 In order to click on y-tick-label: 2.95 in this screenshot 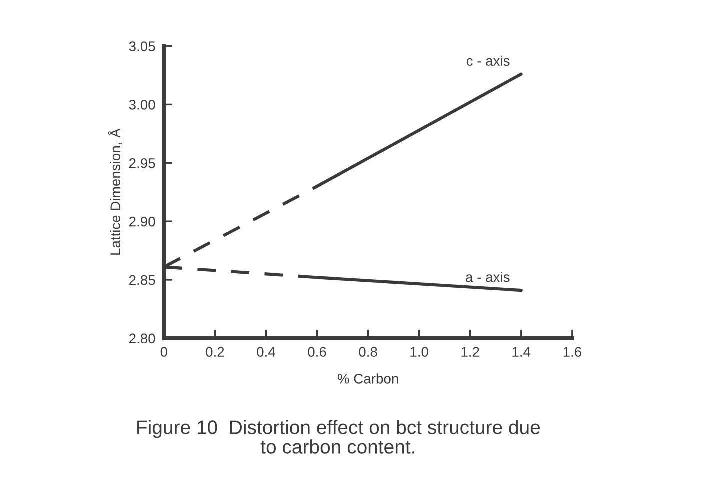, I will do `click(142, 163)`.